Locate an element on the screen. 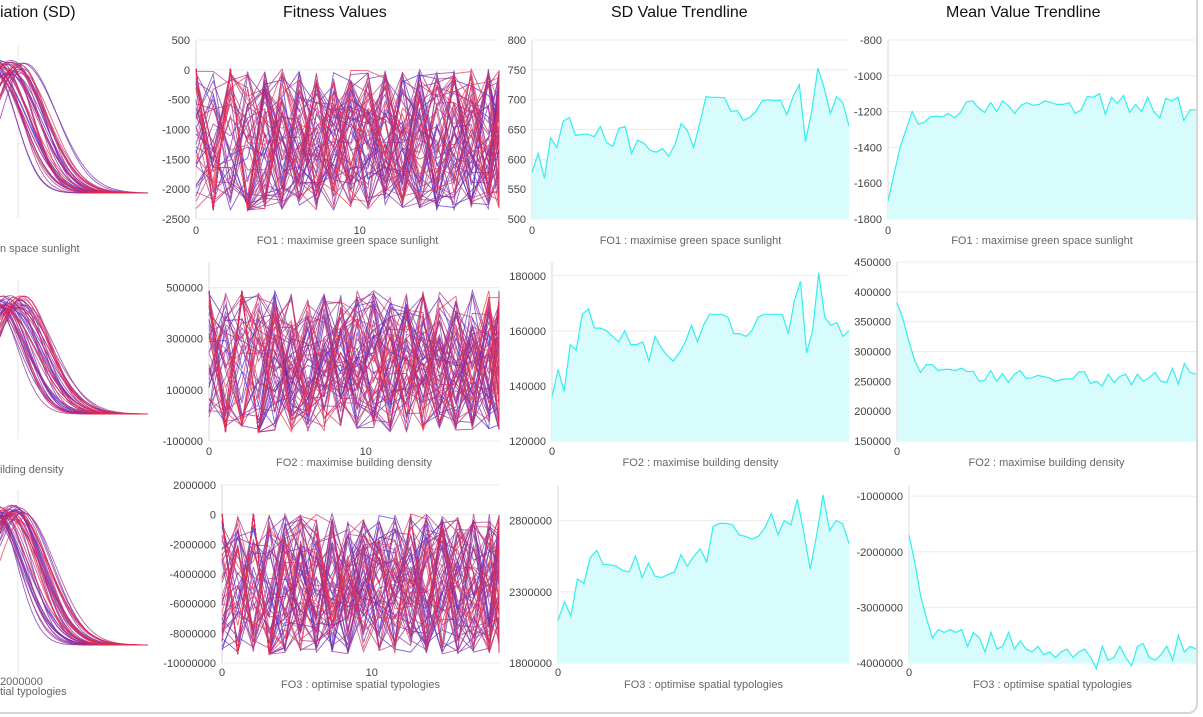  y-tick-label: 500000 is located at coordinates (184, 289).